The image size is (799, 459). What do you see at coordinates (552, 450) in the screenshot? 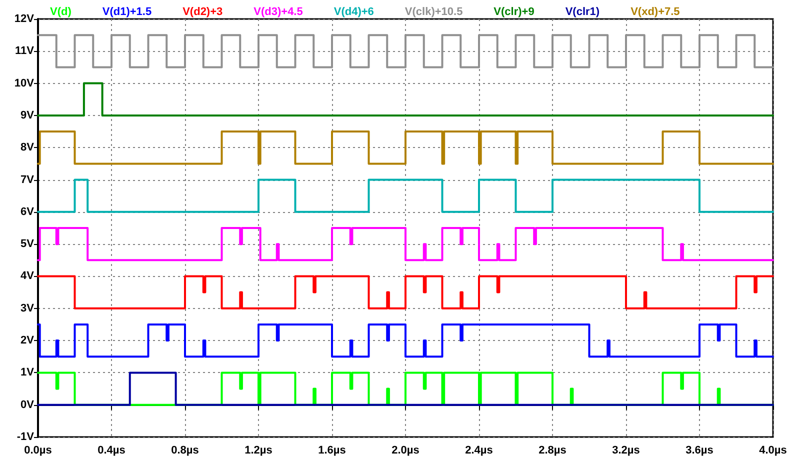
I see `x-tick-label: 2.8µs` at bounding box center [552, 450].